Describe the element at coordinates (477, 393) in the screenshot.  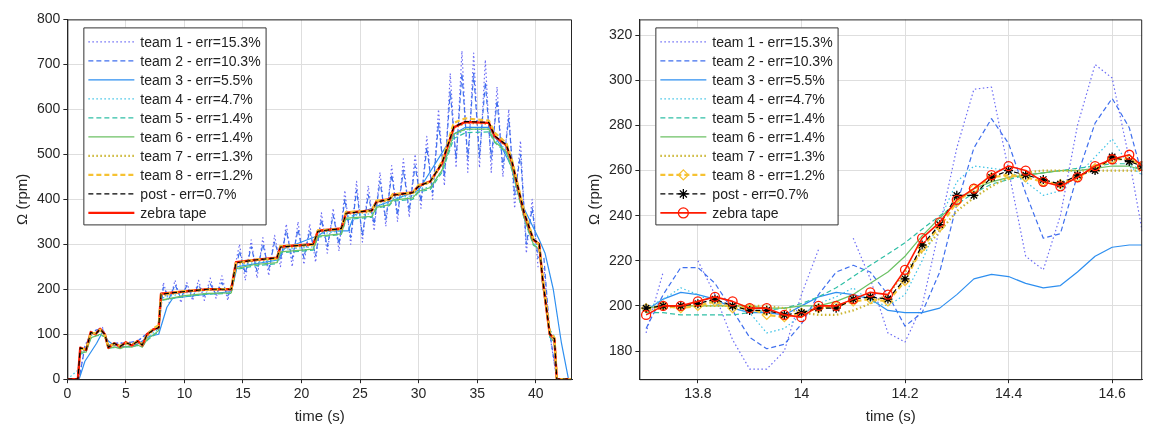
I see `x-tick-label: 35` at that location.